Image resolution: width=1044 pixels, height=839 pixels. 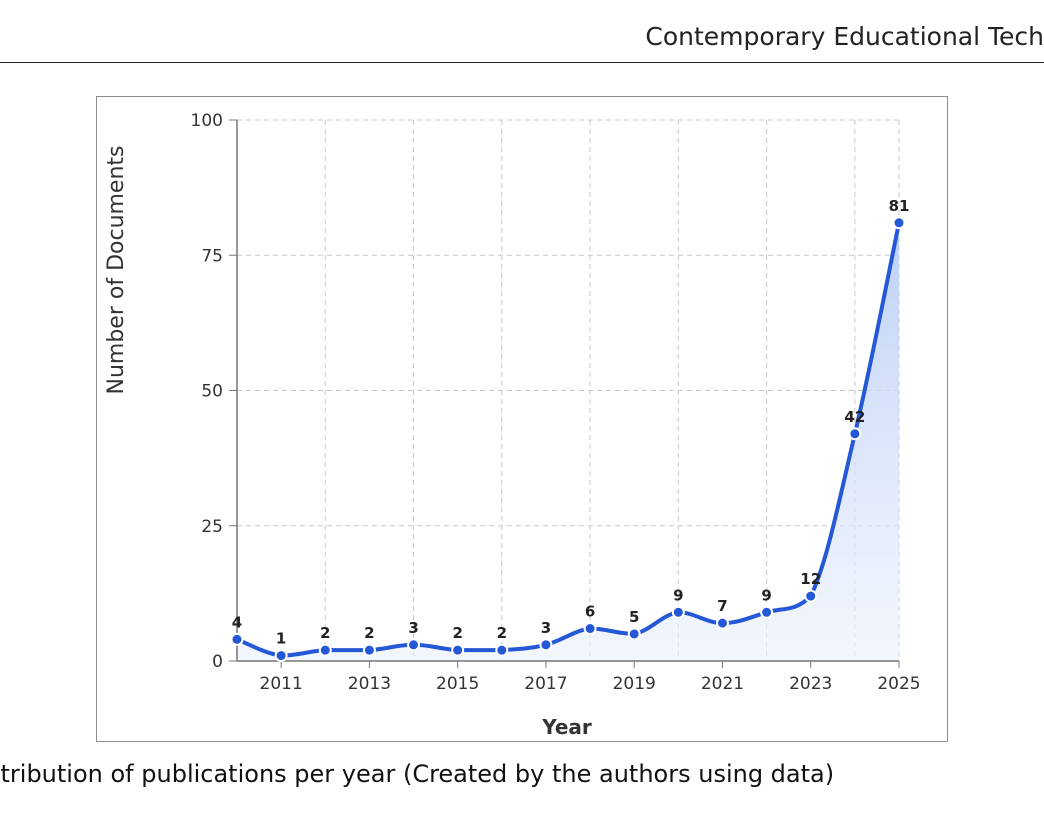 I want to click on data-label: 7, so click(x=722, y=606).